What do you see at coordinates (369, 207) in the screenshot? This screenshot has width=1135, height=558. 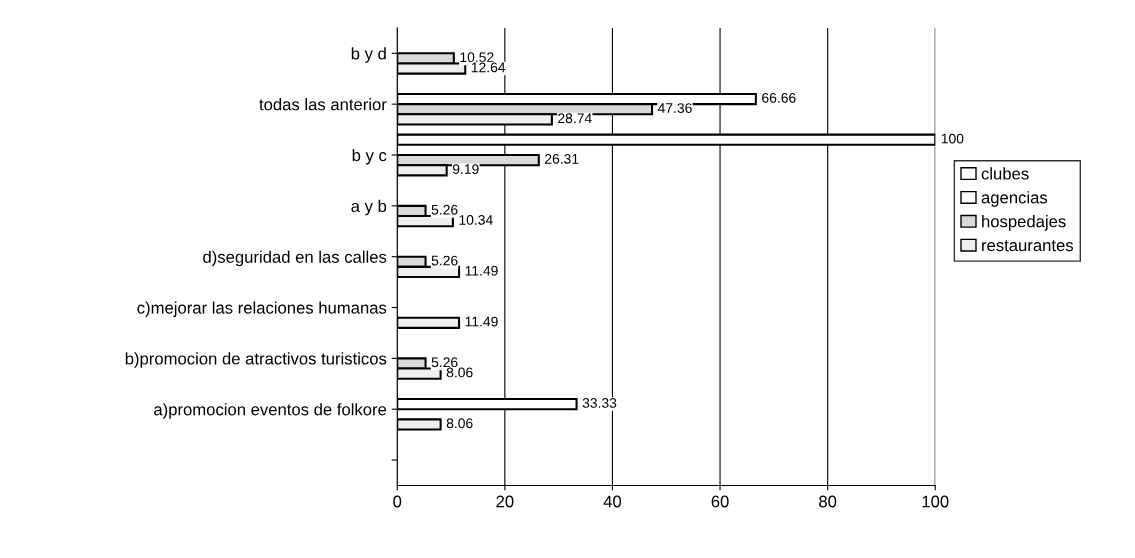 I see `y-tick-label: a y b` at bounding box center [369, 207].